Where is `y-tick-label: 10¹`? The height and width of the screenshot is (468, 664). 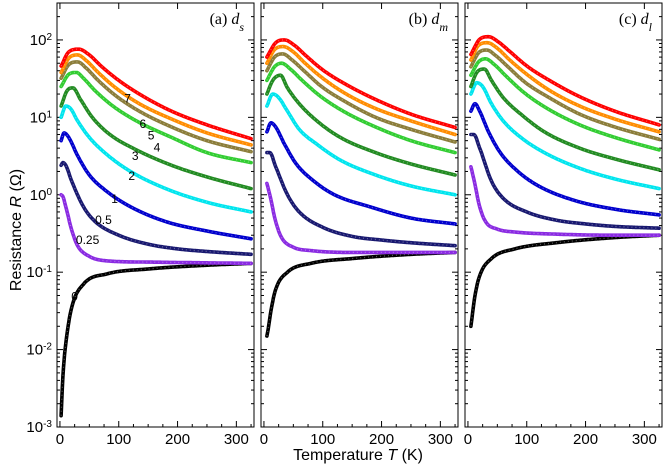
y-tick-label: 10¹ is located at coordinates (41, 118).